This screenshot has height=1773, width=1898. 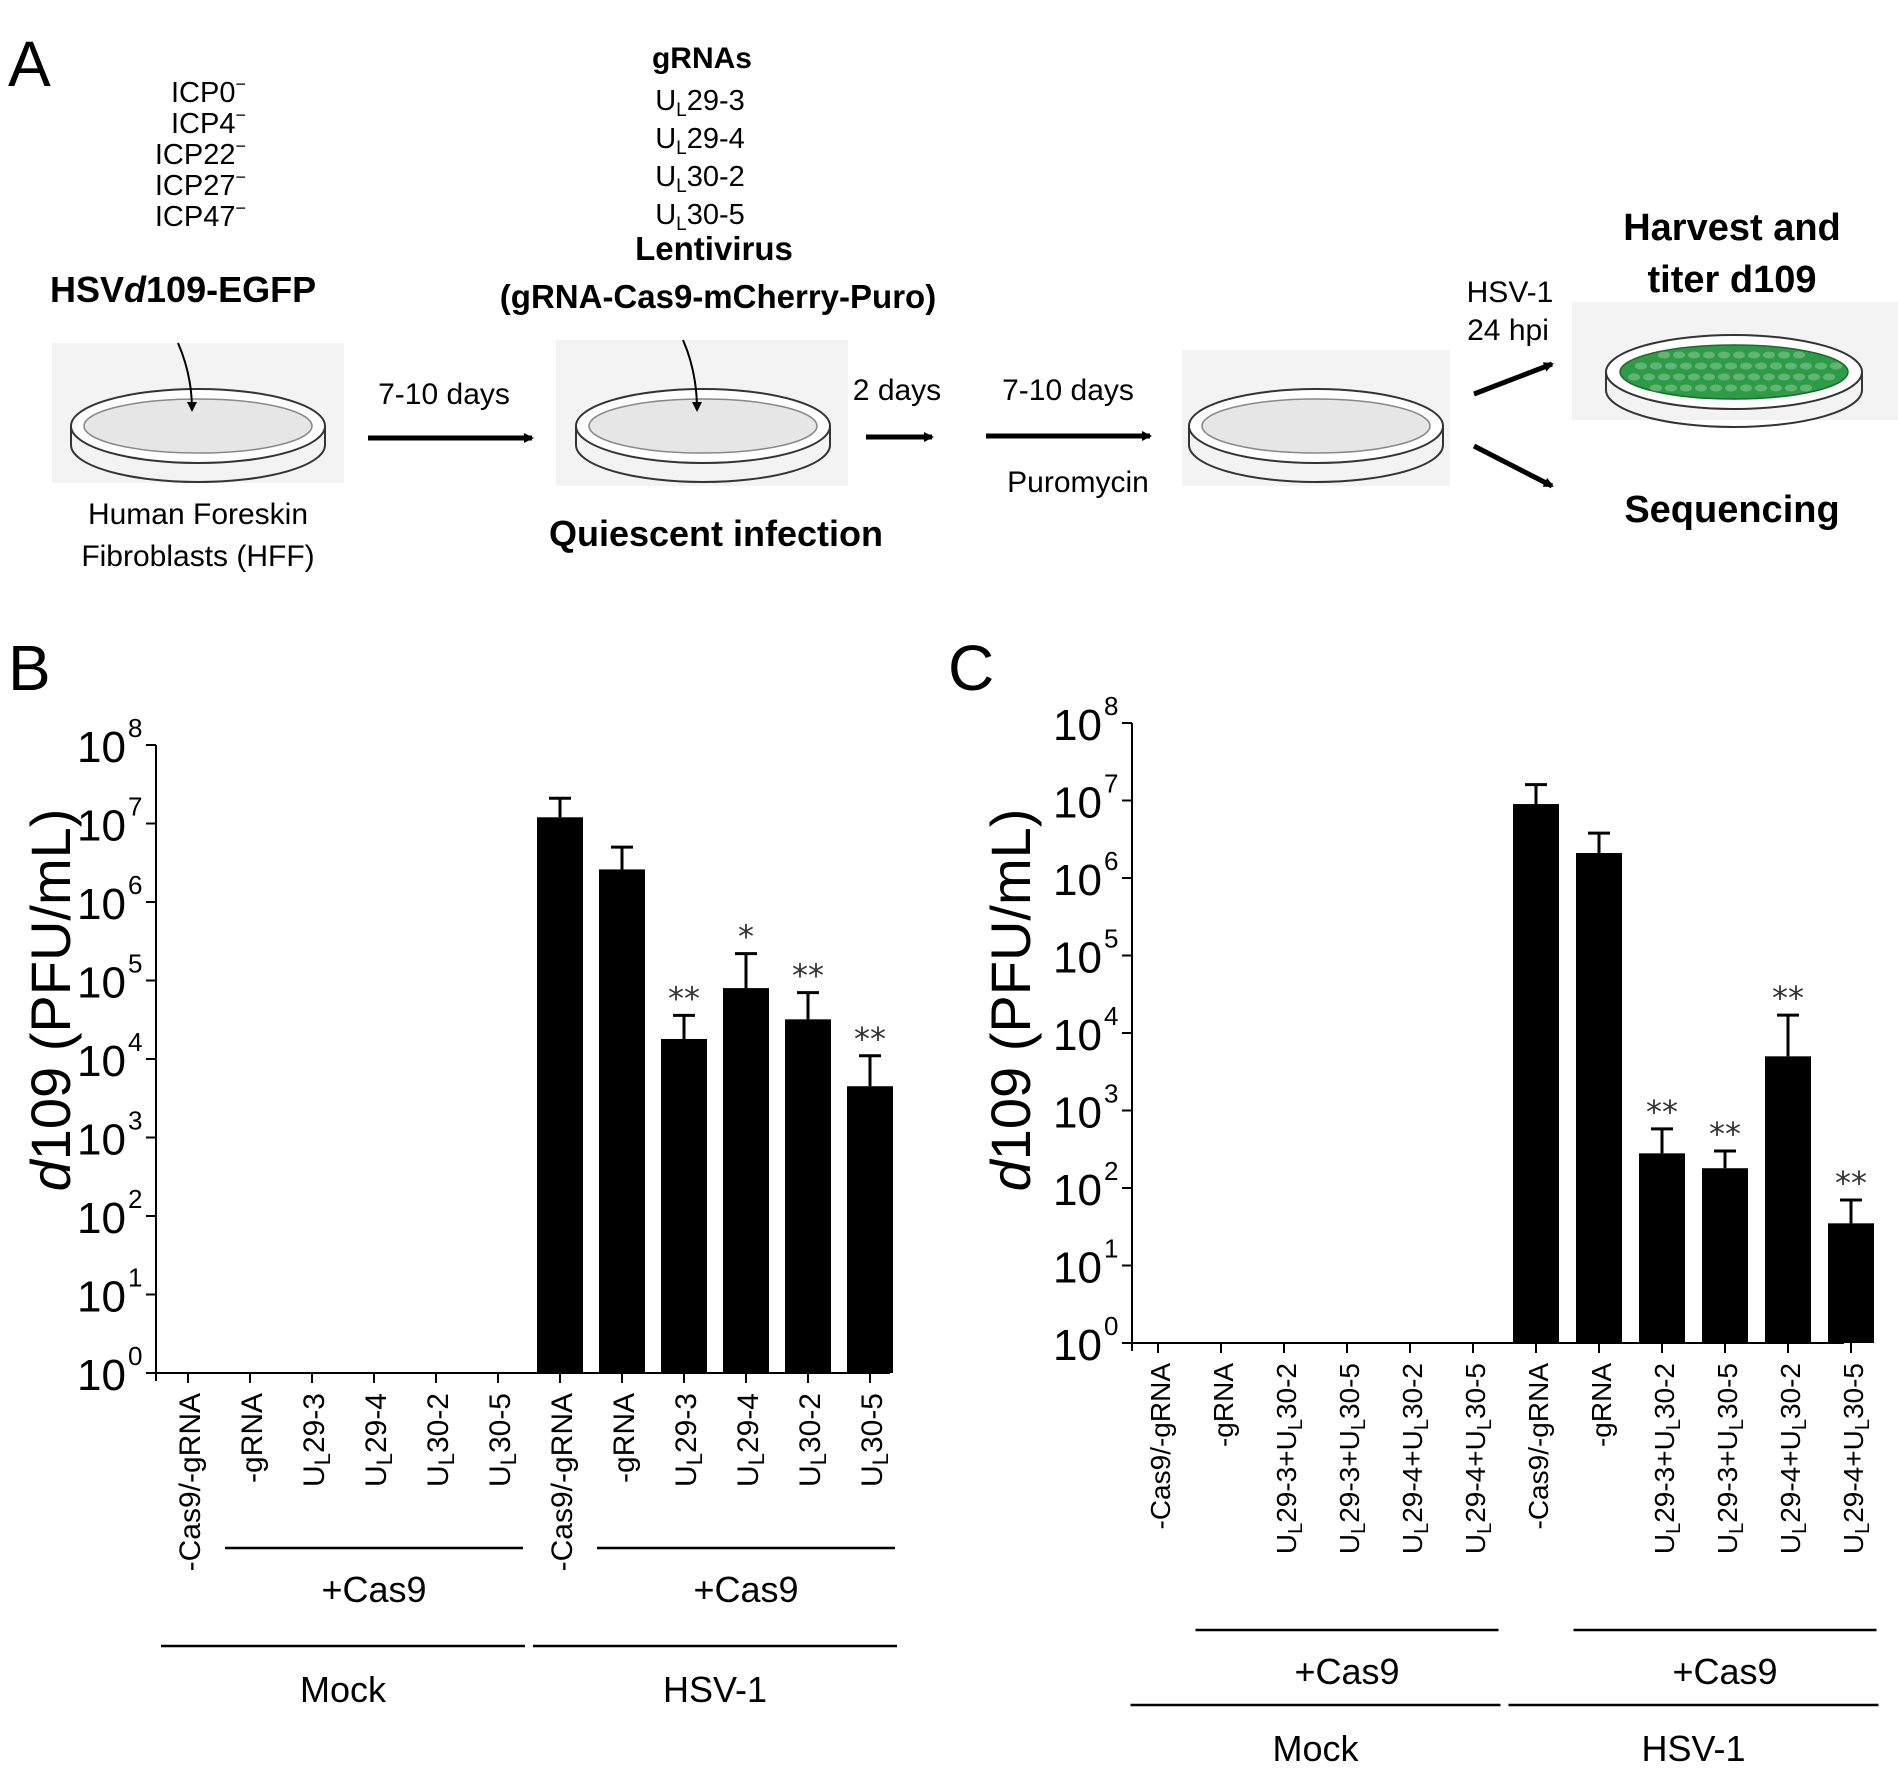 What do you see at coordinates (208, 122) in the screenshot?
I see `mutation-item: ICP4−` at bounding box center [208, 122].